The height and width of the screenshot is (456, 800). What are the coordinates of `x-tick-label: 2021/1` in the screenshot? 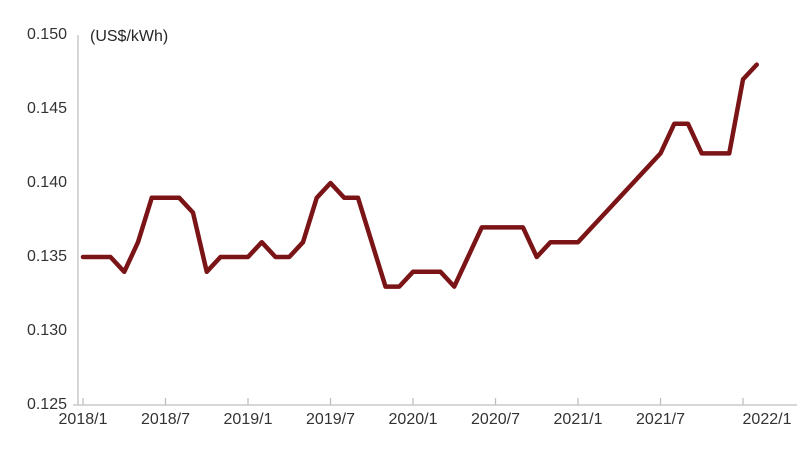 It's located at (578, 419).